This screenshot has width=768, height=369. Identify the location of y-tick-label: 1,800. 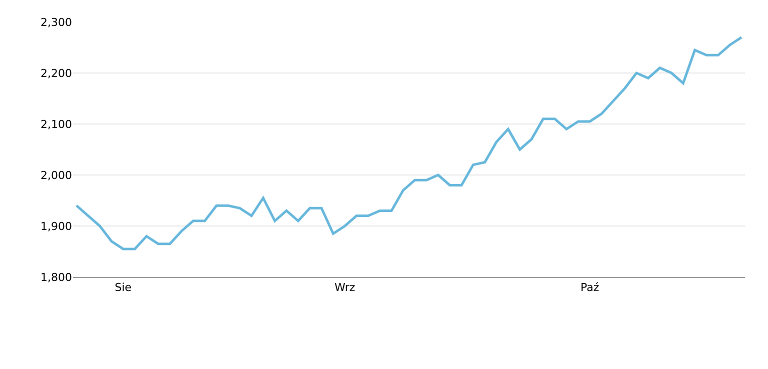
(56, 277).